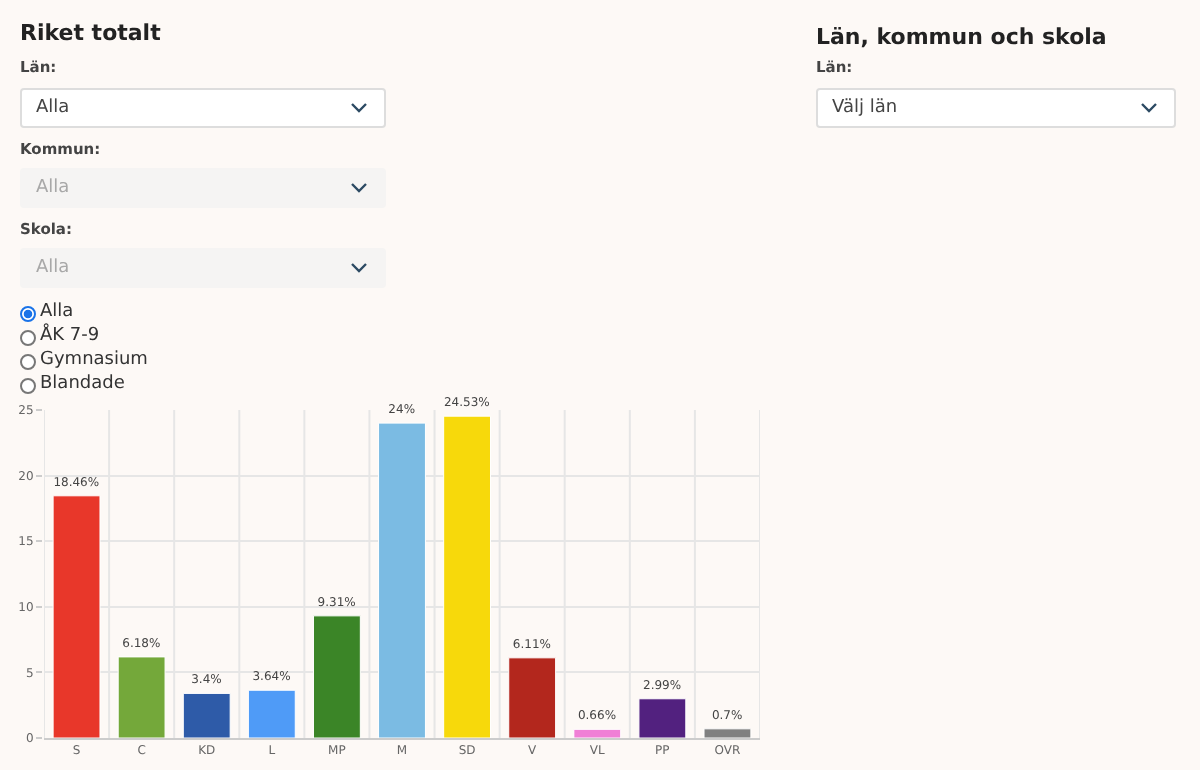 This screenshot has width=1200, height=770. I want to click on text: Alla, so click(57, 312).